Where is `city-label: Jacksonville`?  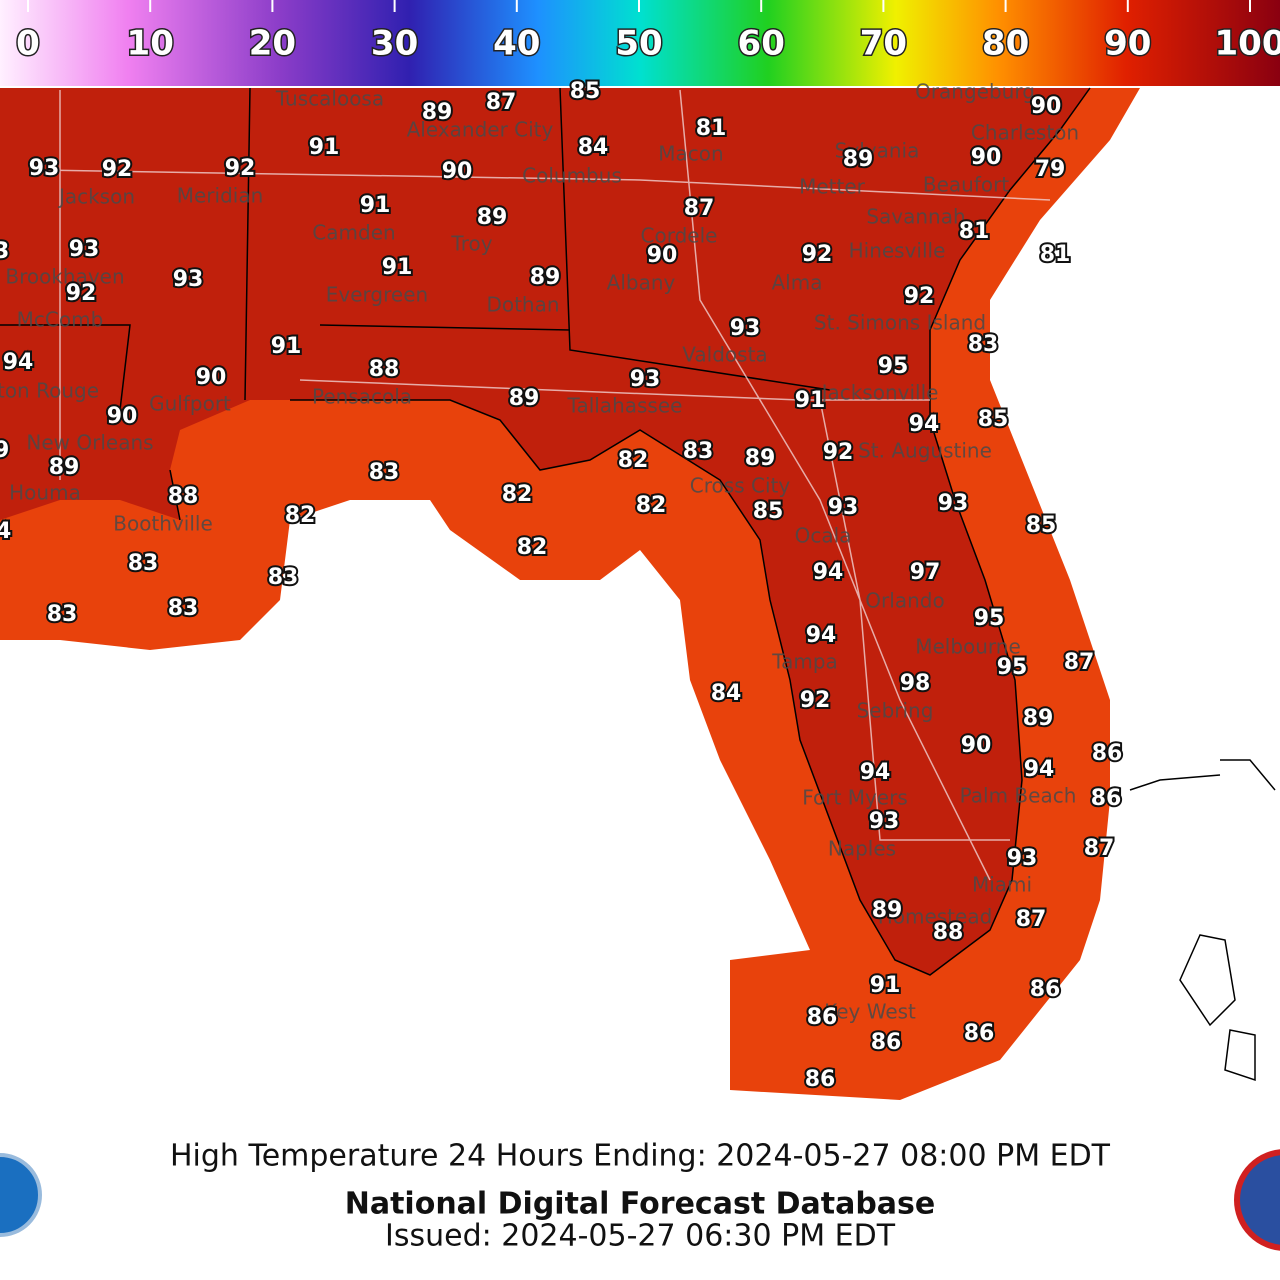 city-label: Jacksonville is located at coordinates (879, 393).